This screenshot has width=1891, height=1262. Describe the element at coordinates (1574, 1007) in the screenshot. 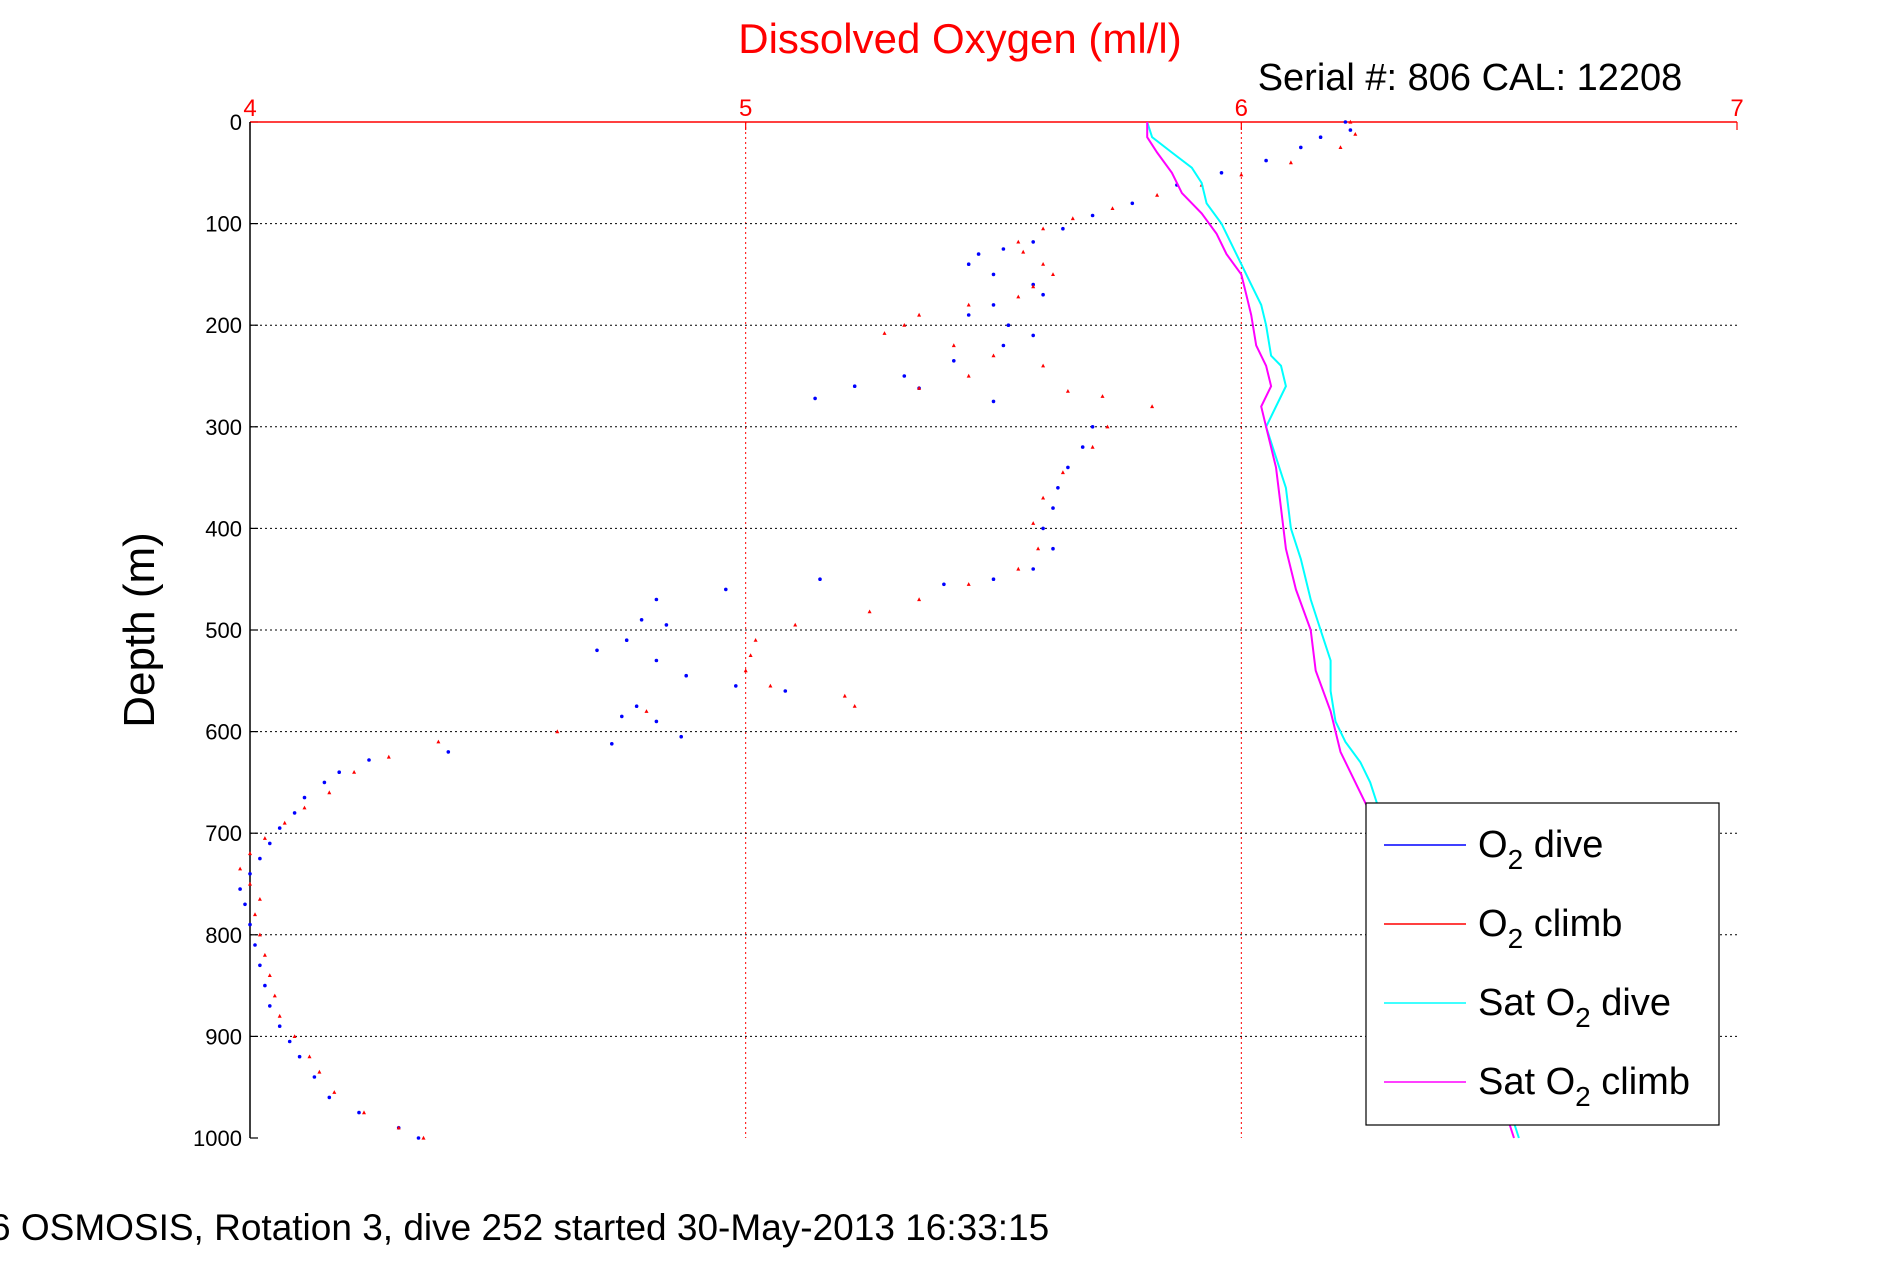

I see `legend-label: Sat O2 dive` at that location.